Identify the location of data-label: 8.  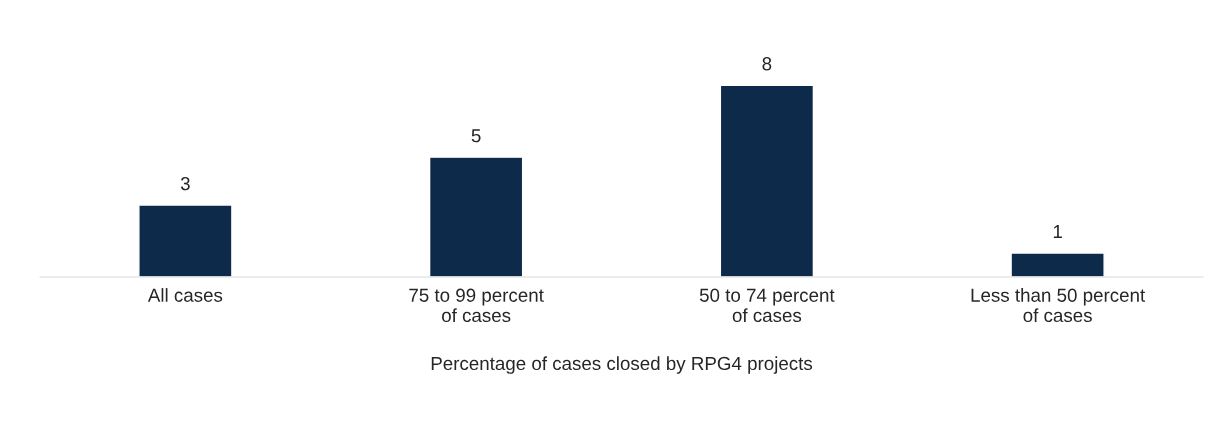
(767, 64).